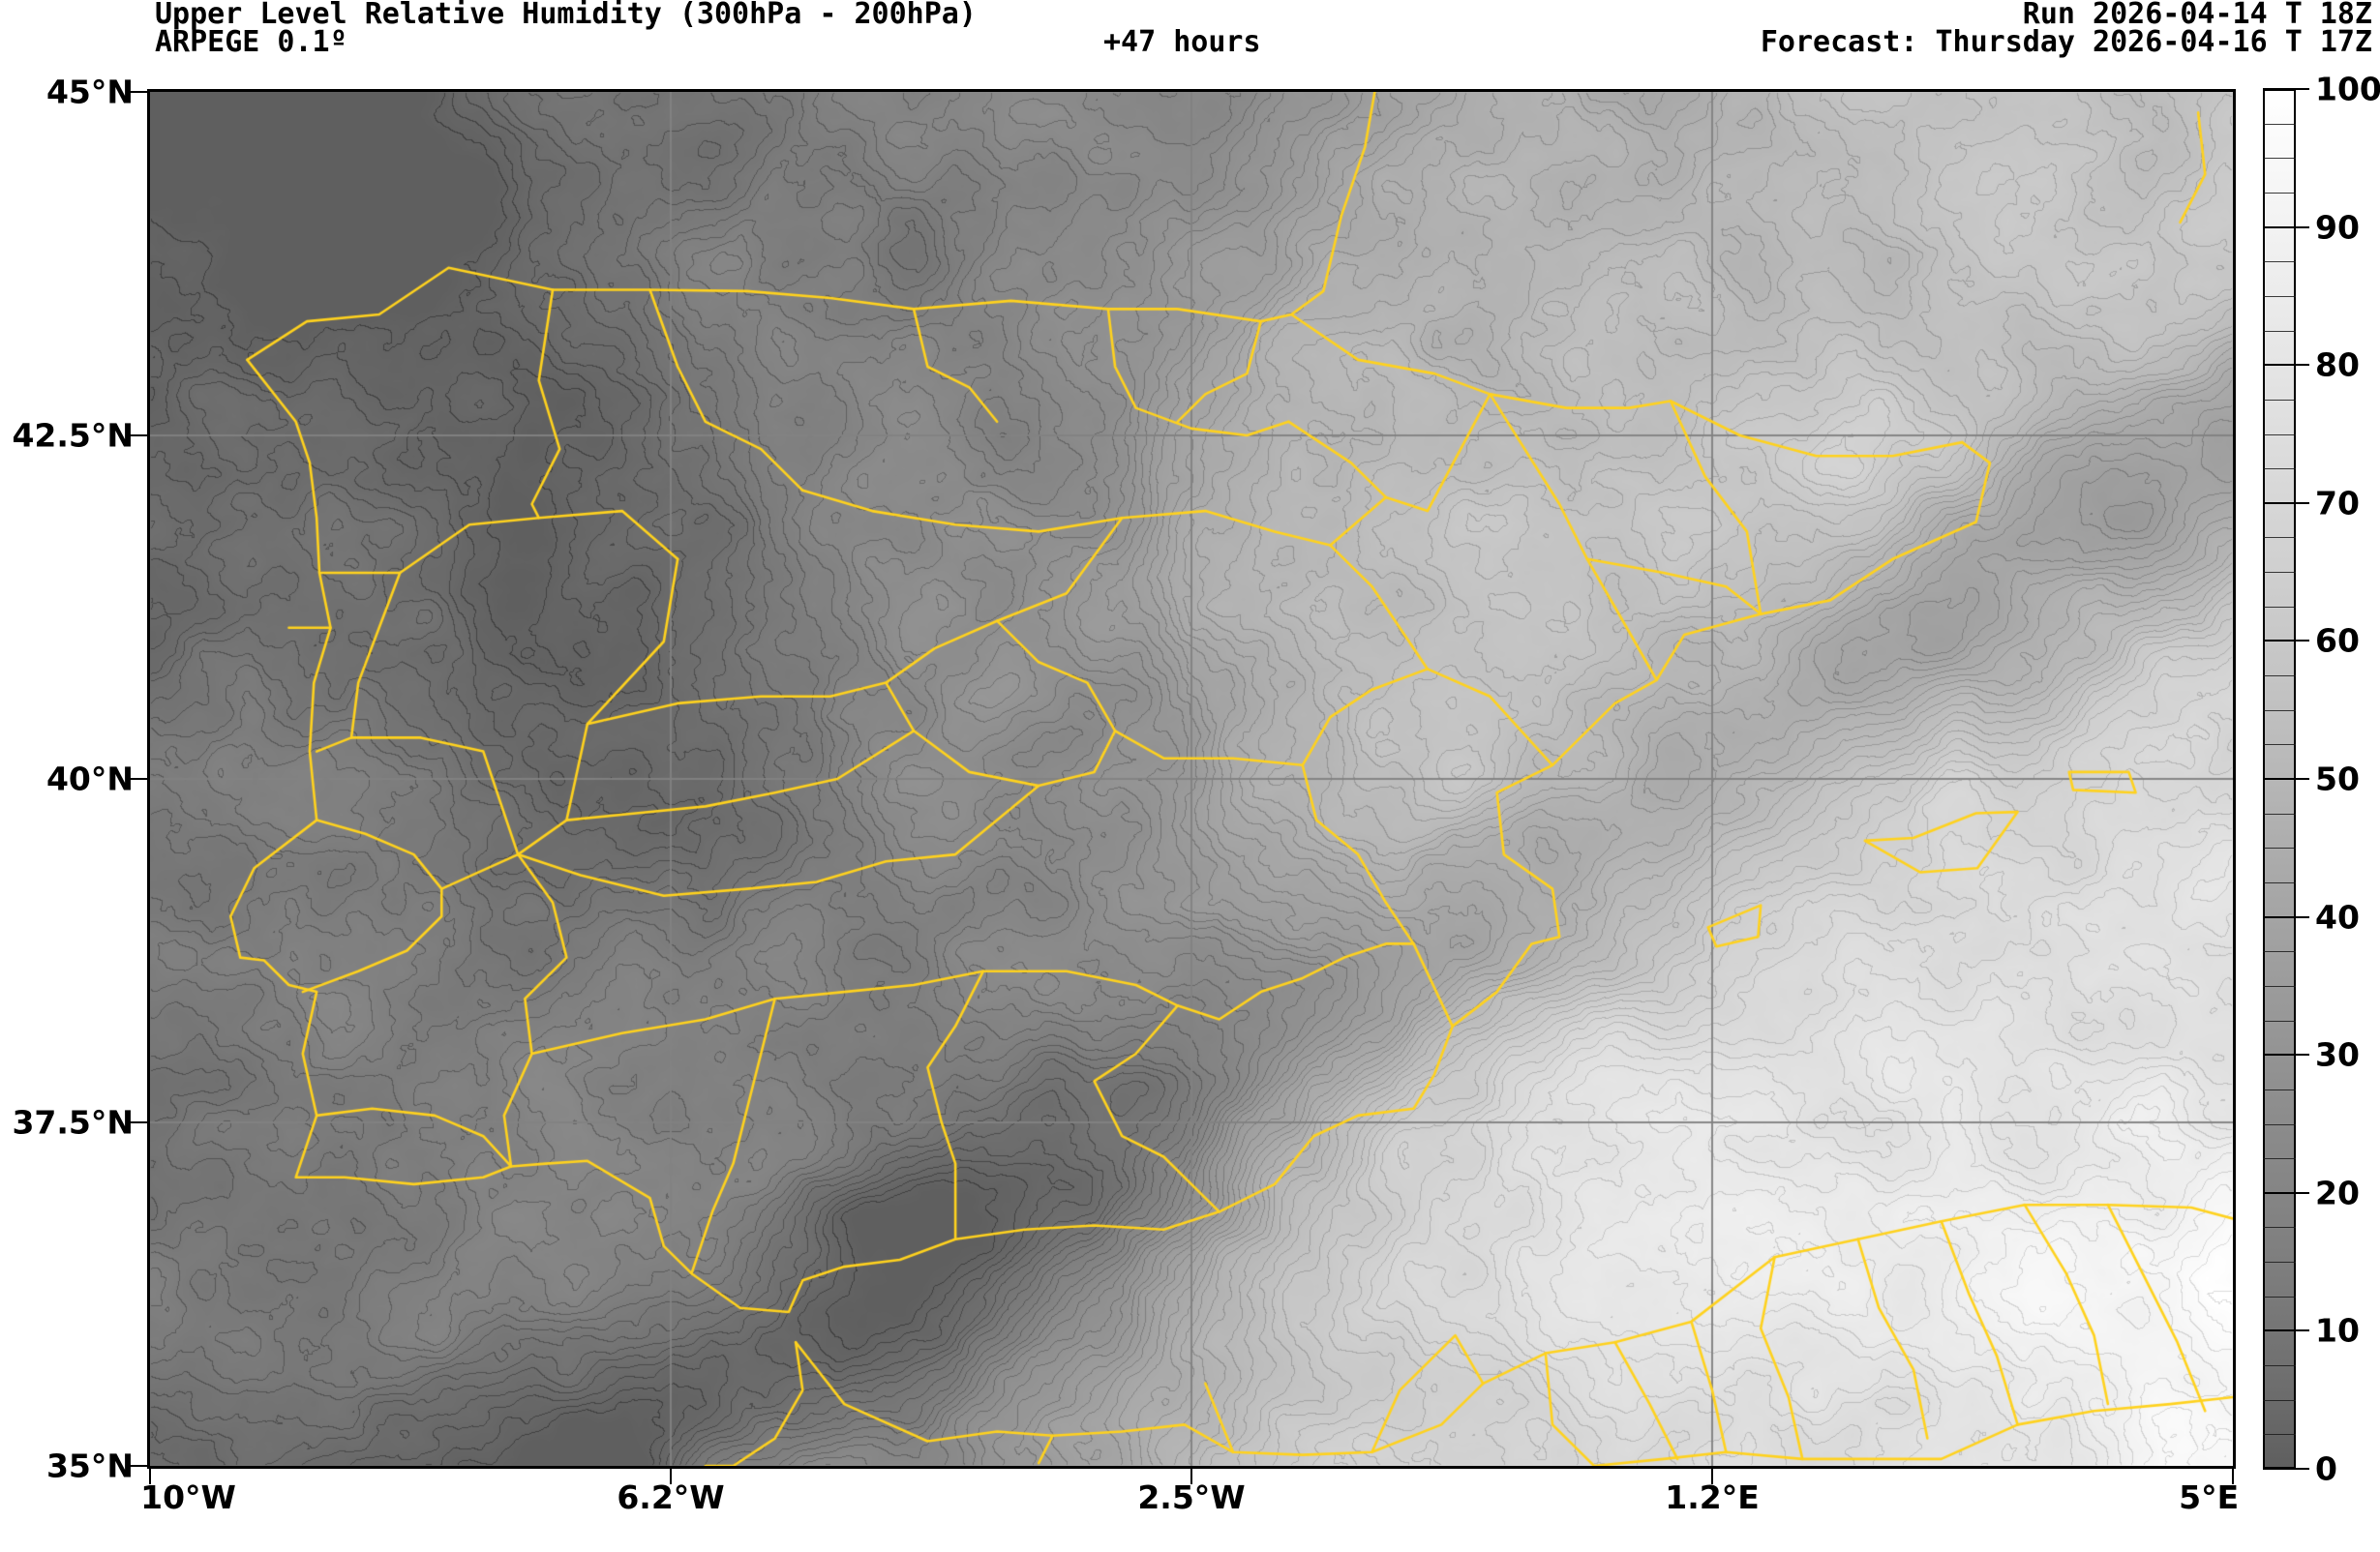 The width and height of the screenshot is (2380, 1552). What do you see at coordinates (188, 1497) in the screenshot?
I see `x-axis-tick-label-0: 10°W` at bounding box center [188, 1497].